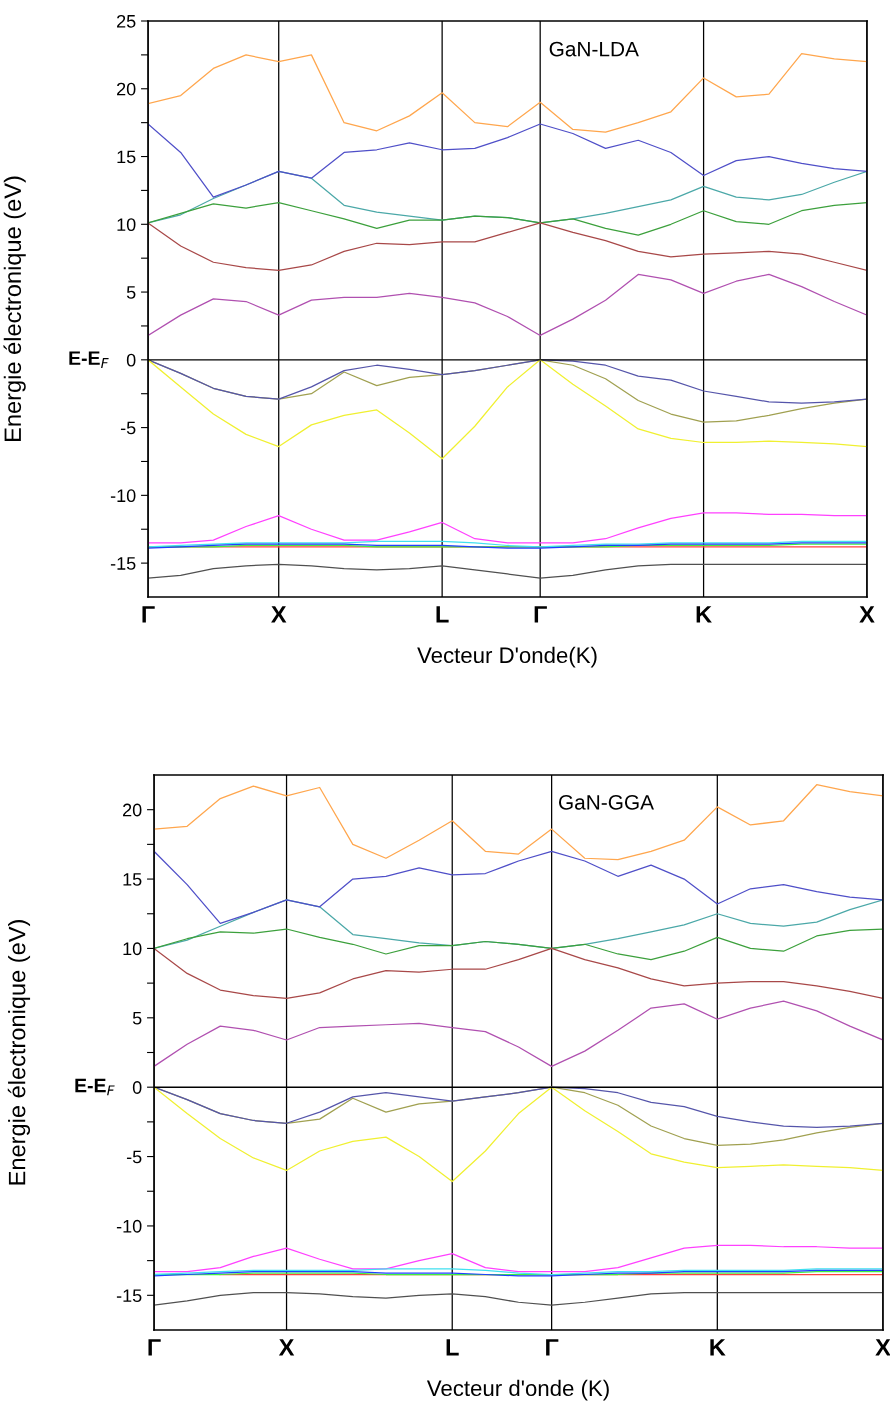 The width and height of the screenshot is (890, 1423). I want to click on text: GaN-LDA, so click(594, 49).